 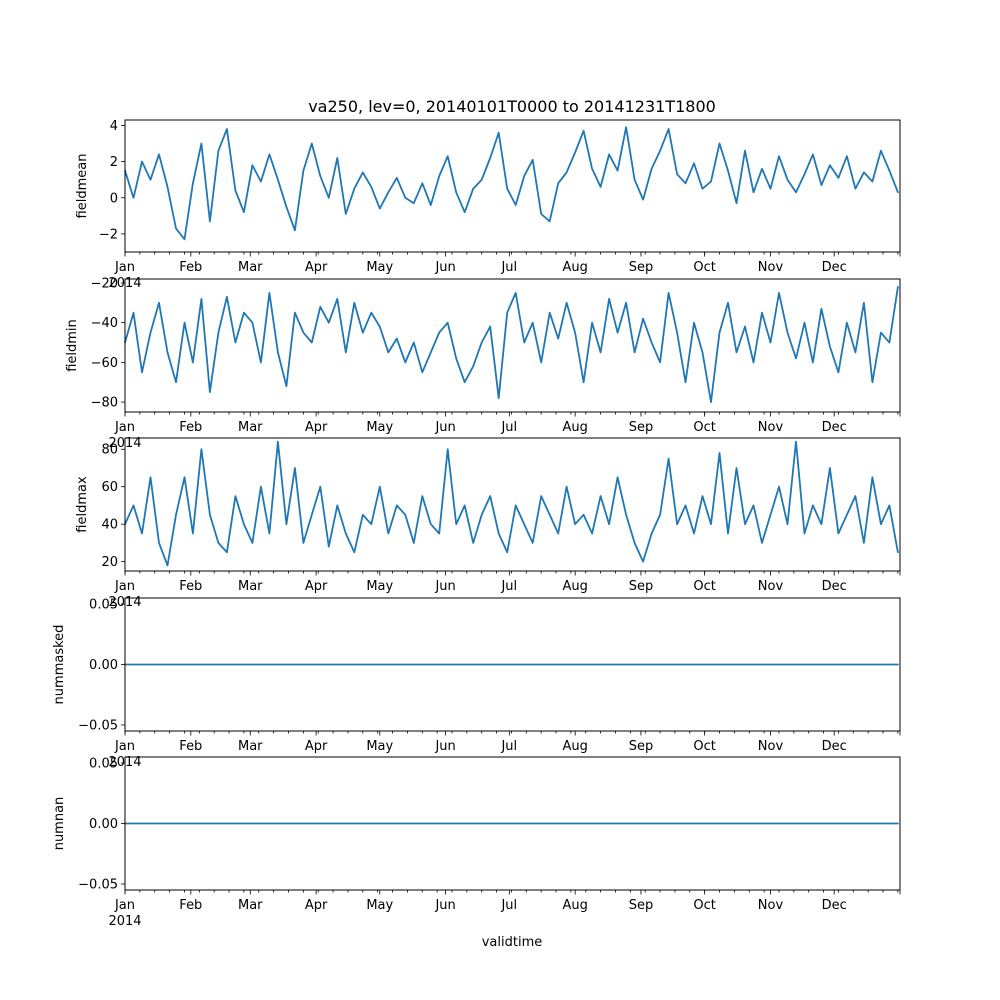 I want to click on series-line-fieldmin, so click(x=511, y=344).